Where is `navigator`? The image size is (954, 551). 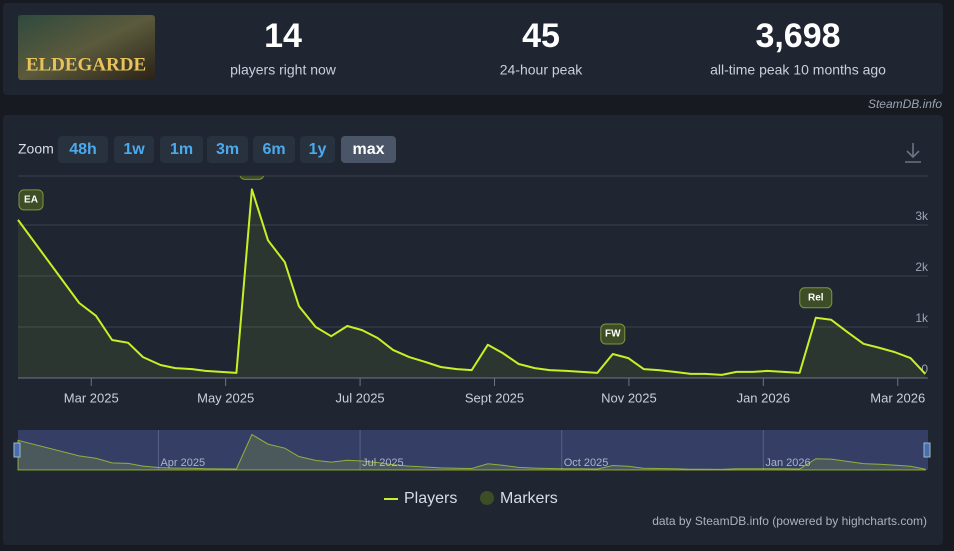 navigator is located at coordinates (473, 450).